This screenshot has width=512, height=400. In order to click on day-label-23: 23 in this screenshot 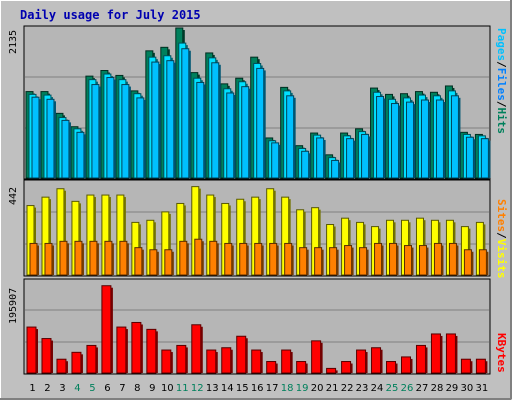, I will do `click(362, 388)`.